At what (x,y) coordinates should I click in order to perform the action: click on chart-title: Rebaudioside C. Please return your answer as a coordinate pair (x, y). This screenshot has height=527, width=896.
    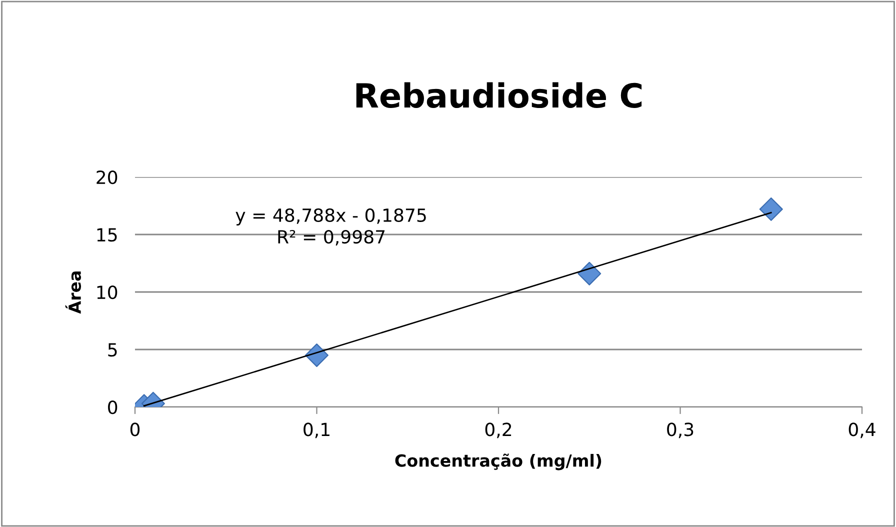
    Looking at the image, I should click on (499, 95).